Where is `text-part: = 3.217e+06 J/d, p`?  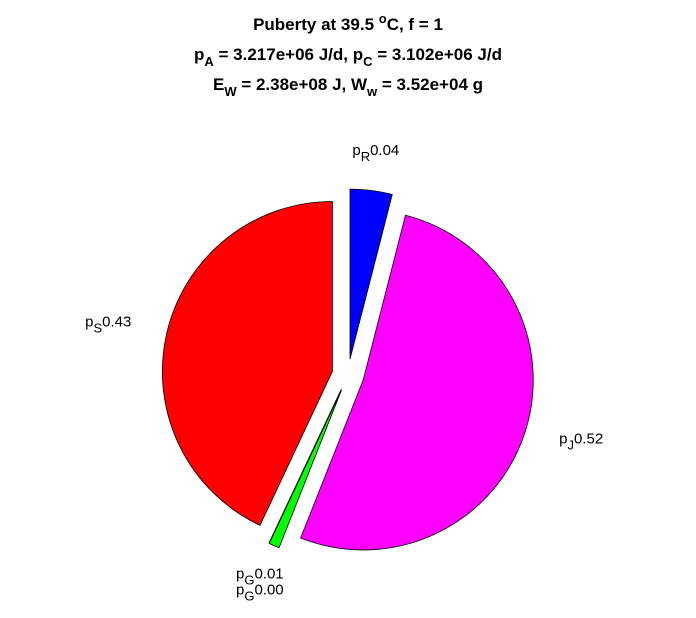
text-part: = 3.217e+06 J/d, p is located at coordinates (288, 54).